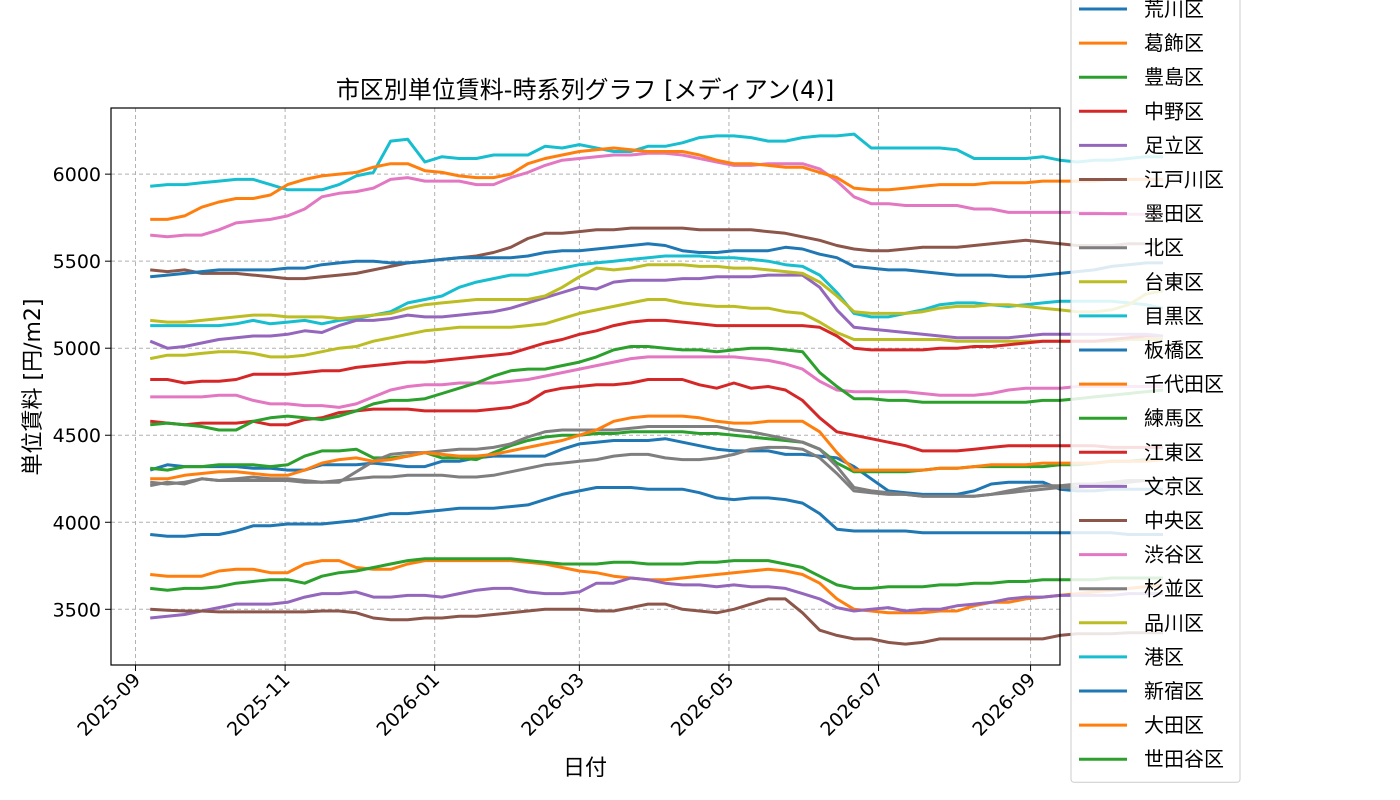  What do you see at coordinates (1164, 248) in the screenshot?
I see `legend-label: 北区` at bounding box center [1164, 248].